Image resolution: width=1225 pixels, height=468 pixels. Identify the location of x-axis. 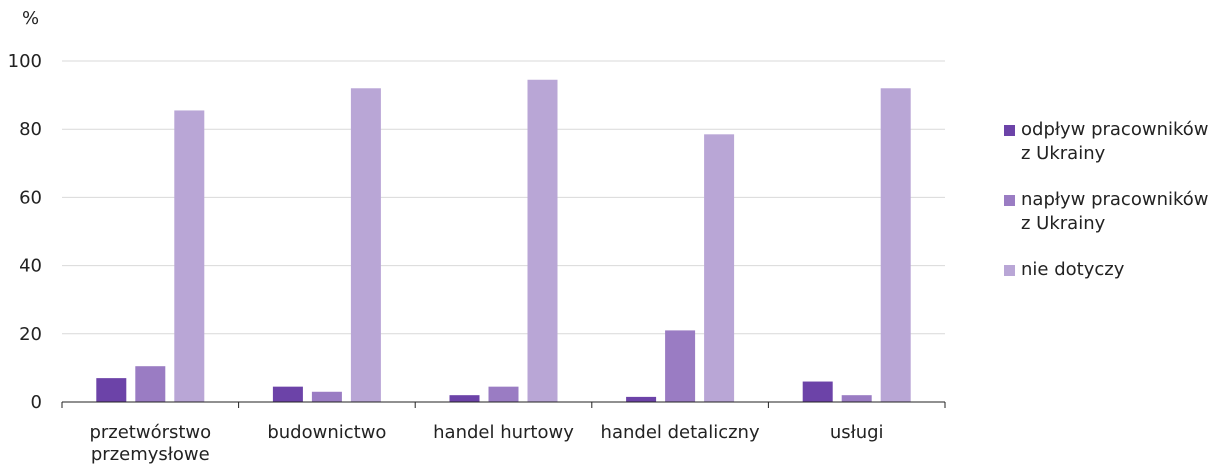
(503, 404).